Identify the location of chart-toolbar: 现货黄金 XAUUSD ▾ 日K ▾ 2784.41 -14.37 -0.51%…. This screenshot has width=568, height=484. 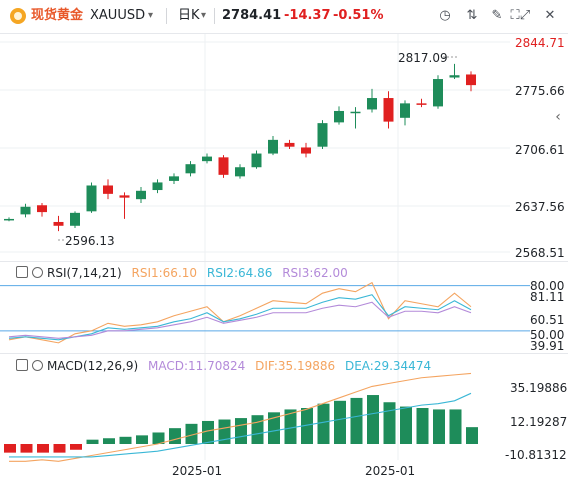
(284, 17).